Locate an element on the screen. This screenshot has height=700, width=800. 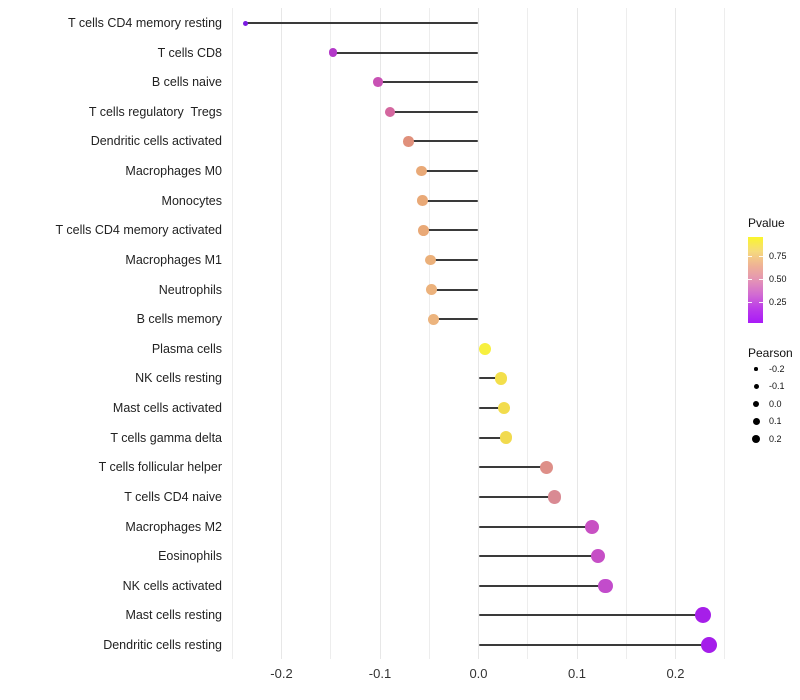
row-label: Eosinophils is located at coordinates (190, 556).